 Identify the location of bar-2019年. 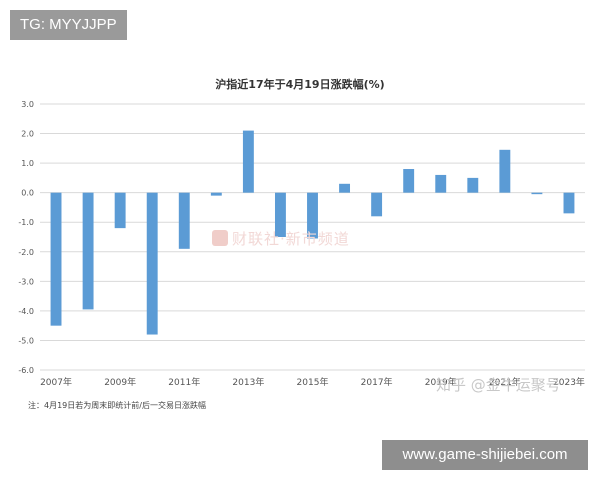
(441, 183).